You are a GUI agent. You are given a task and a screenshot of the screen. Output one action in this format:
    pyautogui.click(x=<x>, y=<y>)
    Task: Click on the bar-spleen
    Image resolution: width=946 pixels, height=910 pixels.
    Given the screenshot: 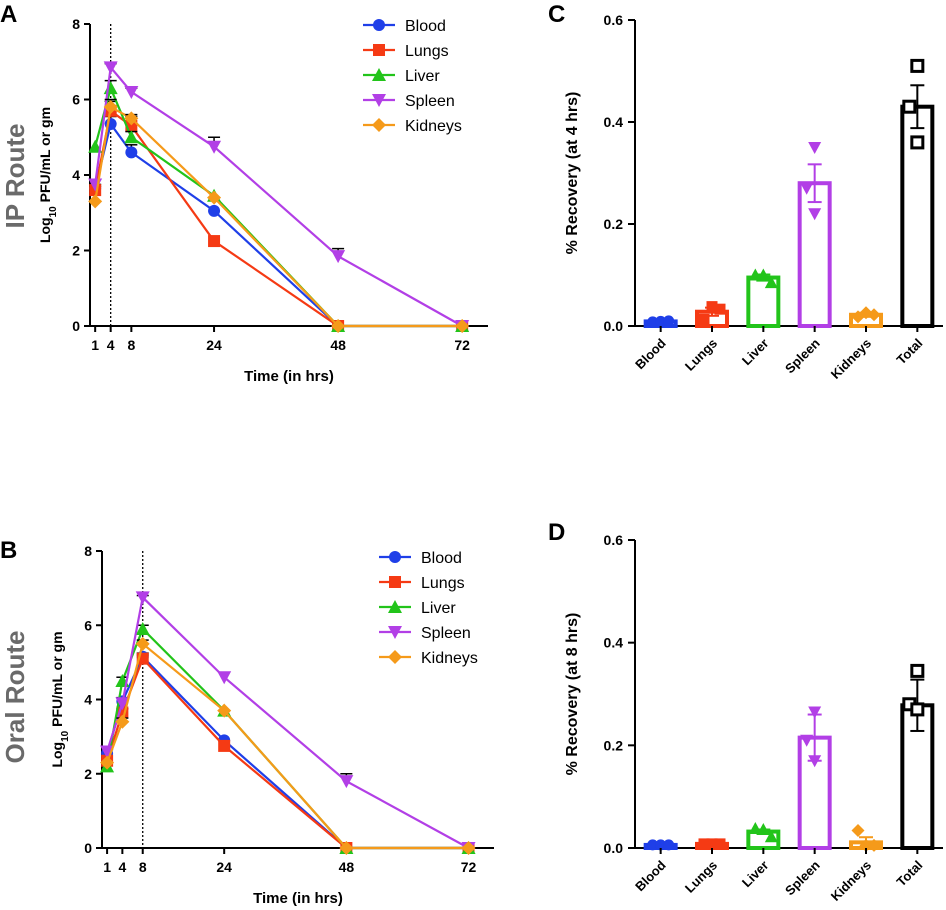 What is the action you would take?
    pyautogui.click(x=814, y=254)
    